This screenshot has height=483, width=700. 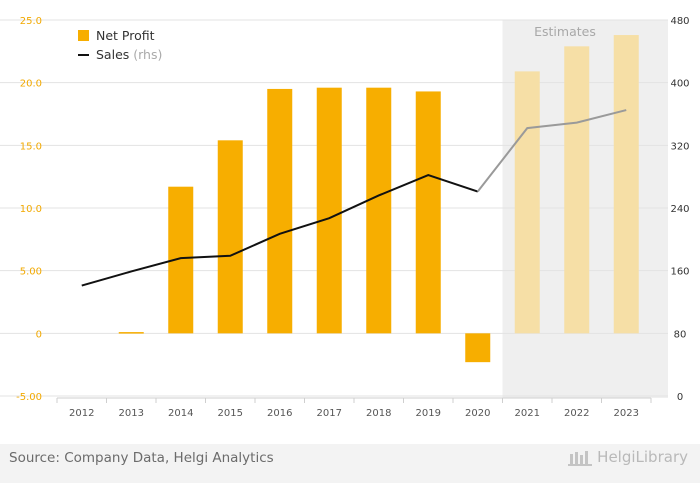 I want to click on library-icon, so click(x=580, y=458).